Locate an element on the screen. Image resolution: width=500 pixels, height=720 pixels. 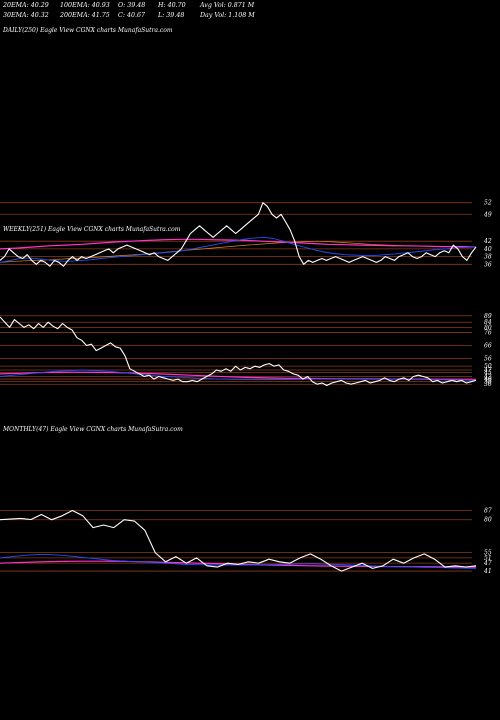
y-tick-label-weekly-lower-0: 89 is located at coordinates (488, 316).